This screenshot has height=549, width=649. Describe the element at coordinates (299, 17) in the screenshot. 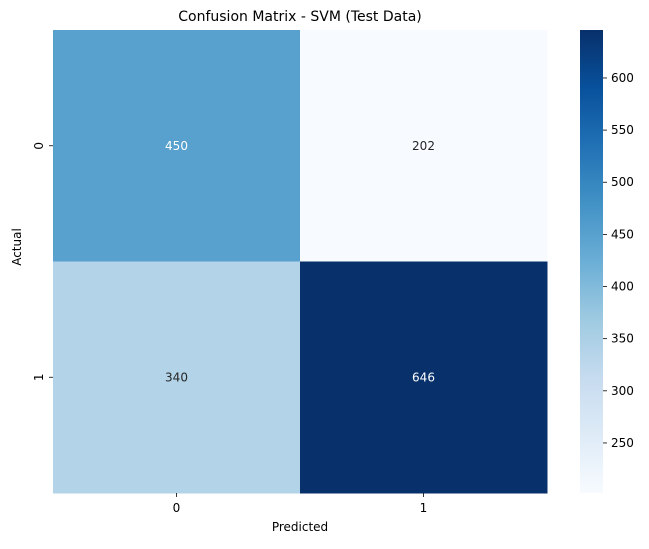

I see `chart-title: Confusion Matrix - SVM (Test Data)` at that location.